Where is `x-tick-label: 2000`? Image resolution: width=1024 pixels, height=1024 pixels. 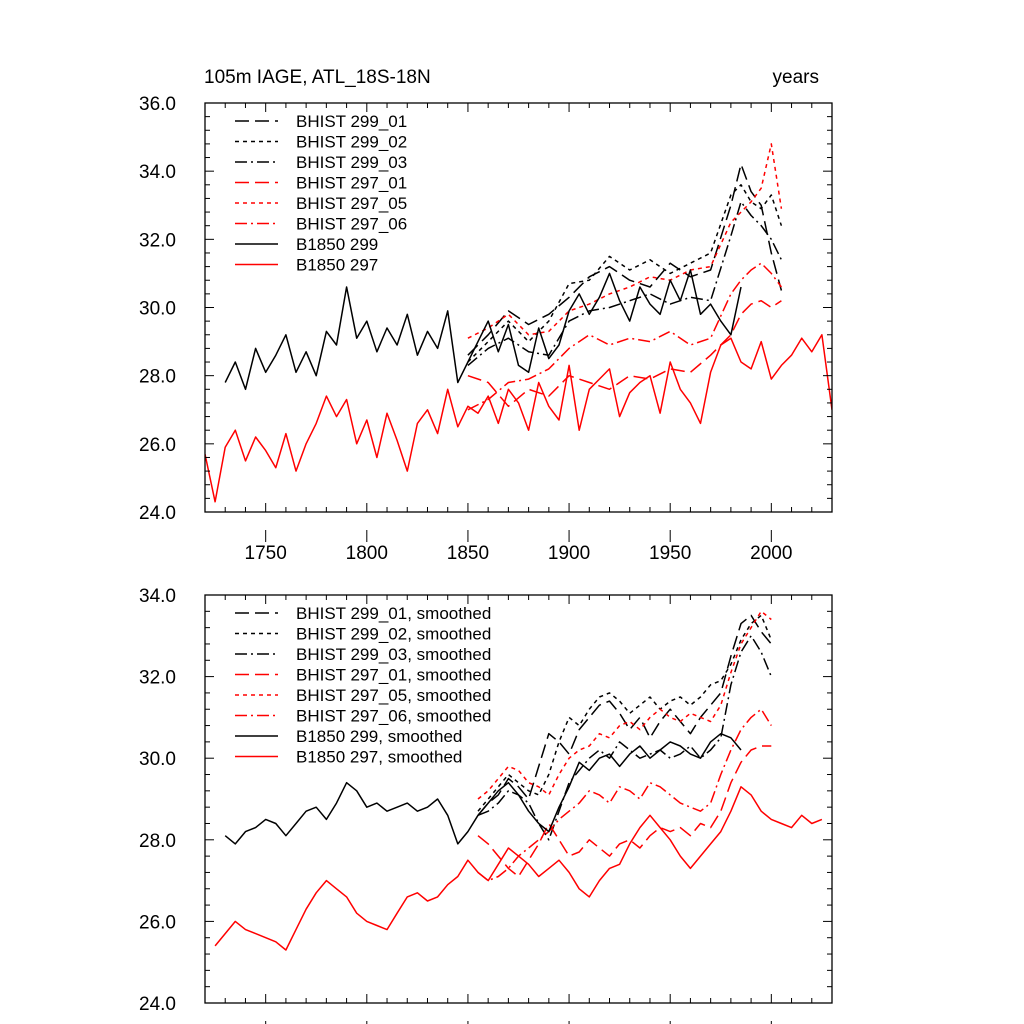
x-tick-label: 2000 is located at coordinates (771, 553).